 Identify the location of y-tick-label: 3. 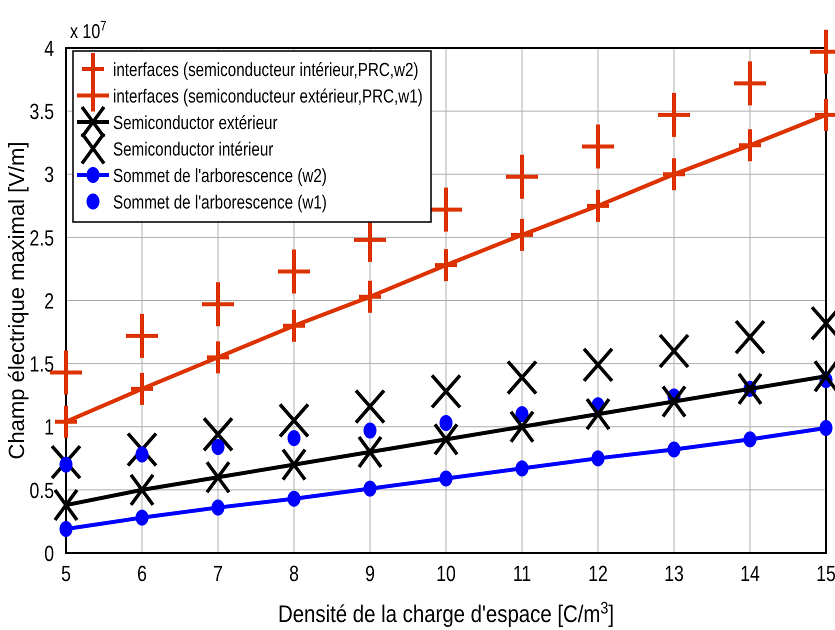
(49, 175).